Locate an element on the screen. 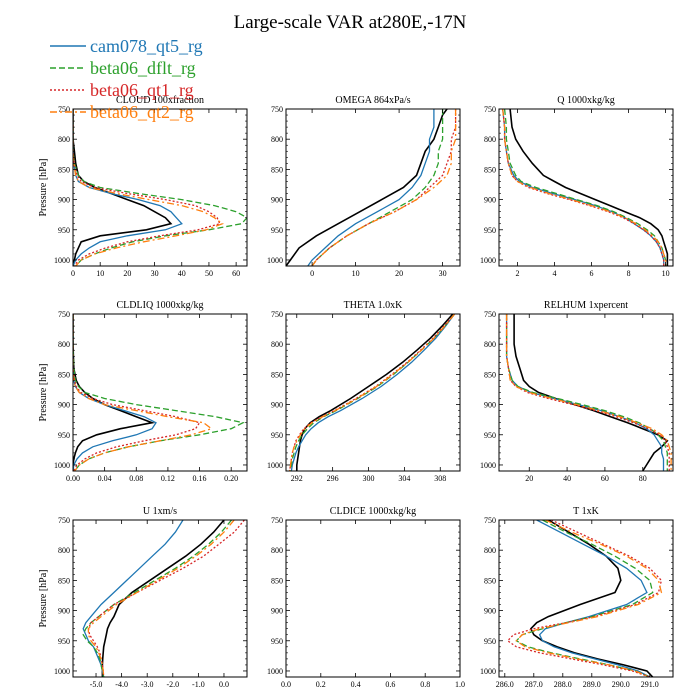  x-tick-label: 6 is located at coordinates (592, 273).